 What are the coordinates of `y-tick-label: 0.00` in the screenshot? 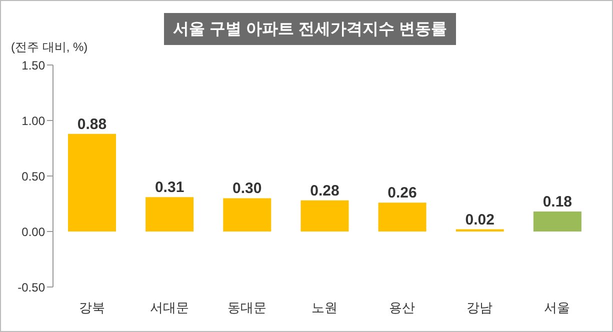 It's located at (34, 231).